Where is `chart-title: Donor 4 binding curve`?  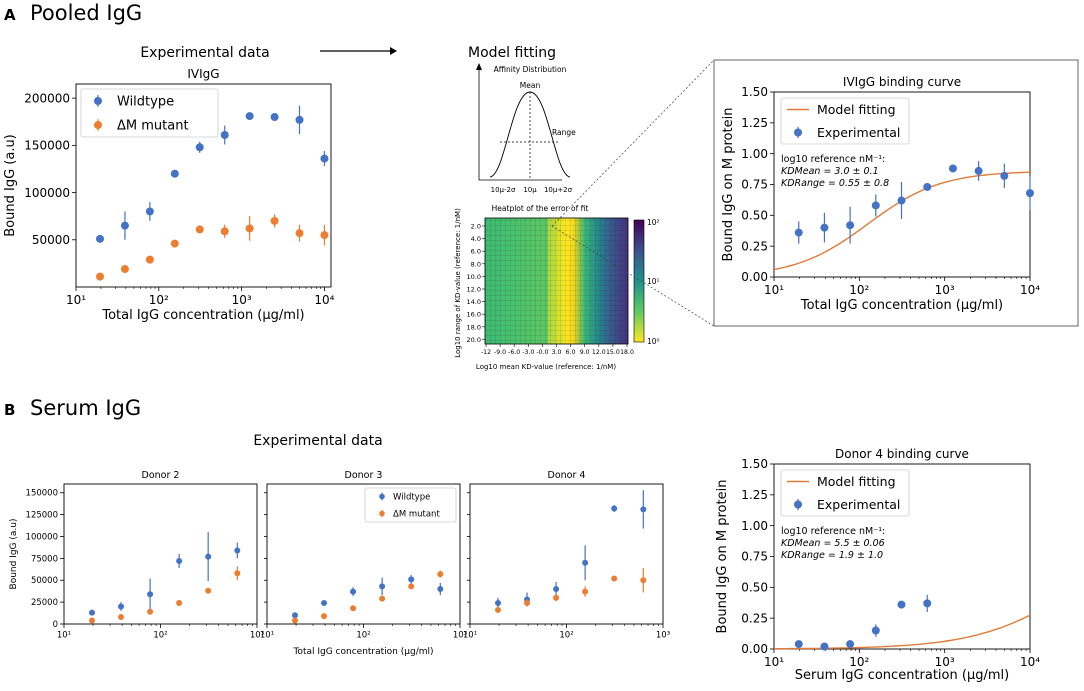
chart-title: Donor 4 binding curve is located at coordinates (902, 454).